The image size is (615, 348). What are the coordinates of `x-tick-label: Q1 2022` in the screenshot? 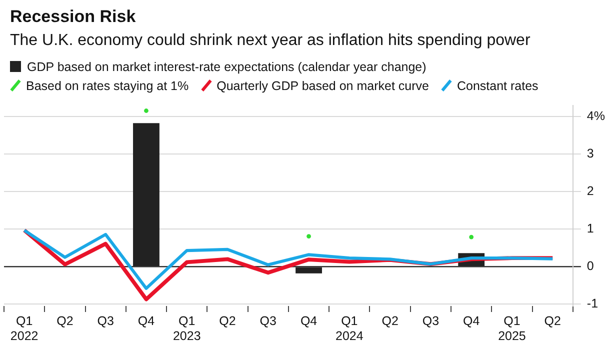 It's located at (24, 328).